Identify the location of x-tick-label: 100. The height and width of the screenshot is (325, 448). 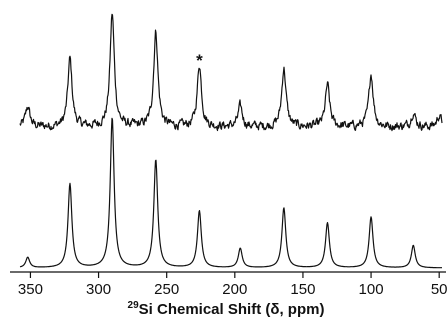
(371, 289).